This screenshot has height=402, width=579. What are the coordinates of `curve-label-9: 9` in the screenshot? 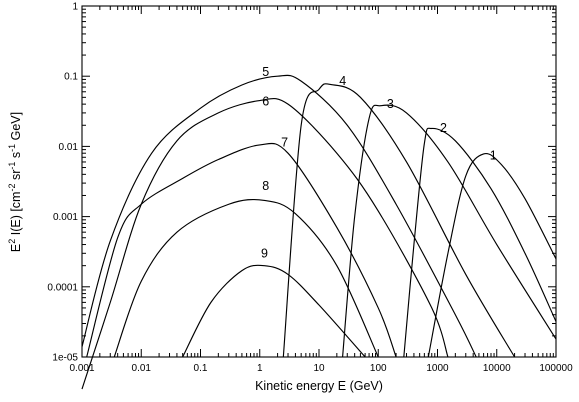 It's located at (264, 254).